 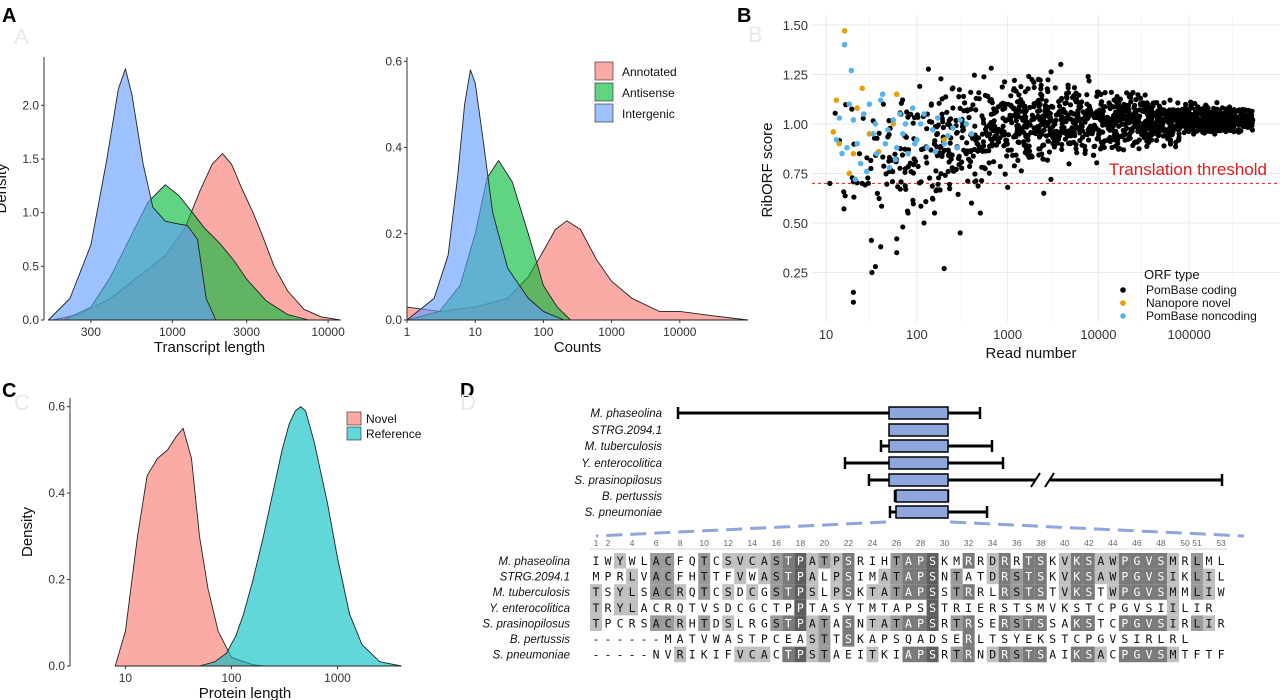 I want to click on alignment-residue: P, so click(x=608, y=577).